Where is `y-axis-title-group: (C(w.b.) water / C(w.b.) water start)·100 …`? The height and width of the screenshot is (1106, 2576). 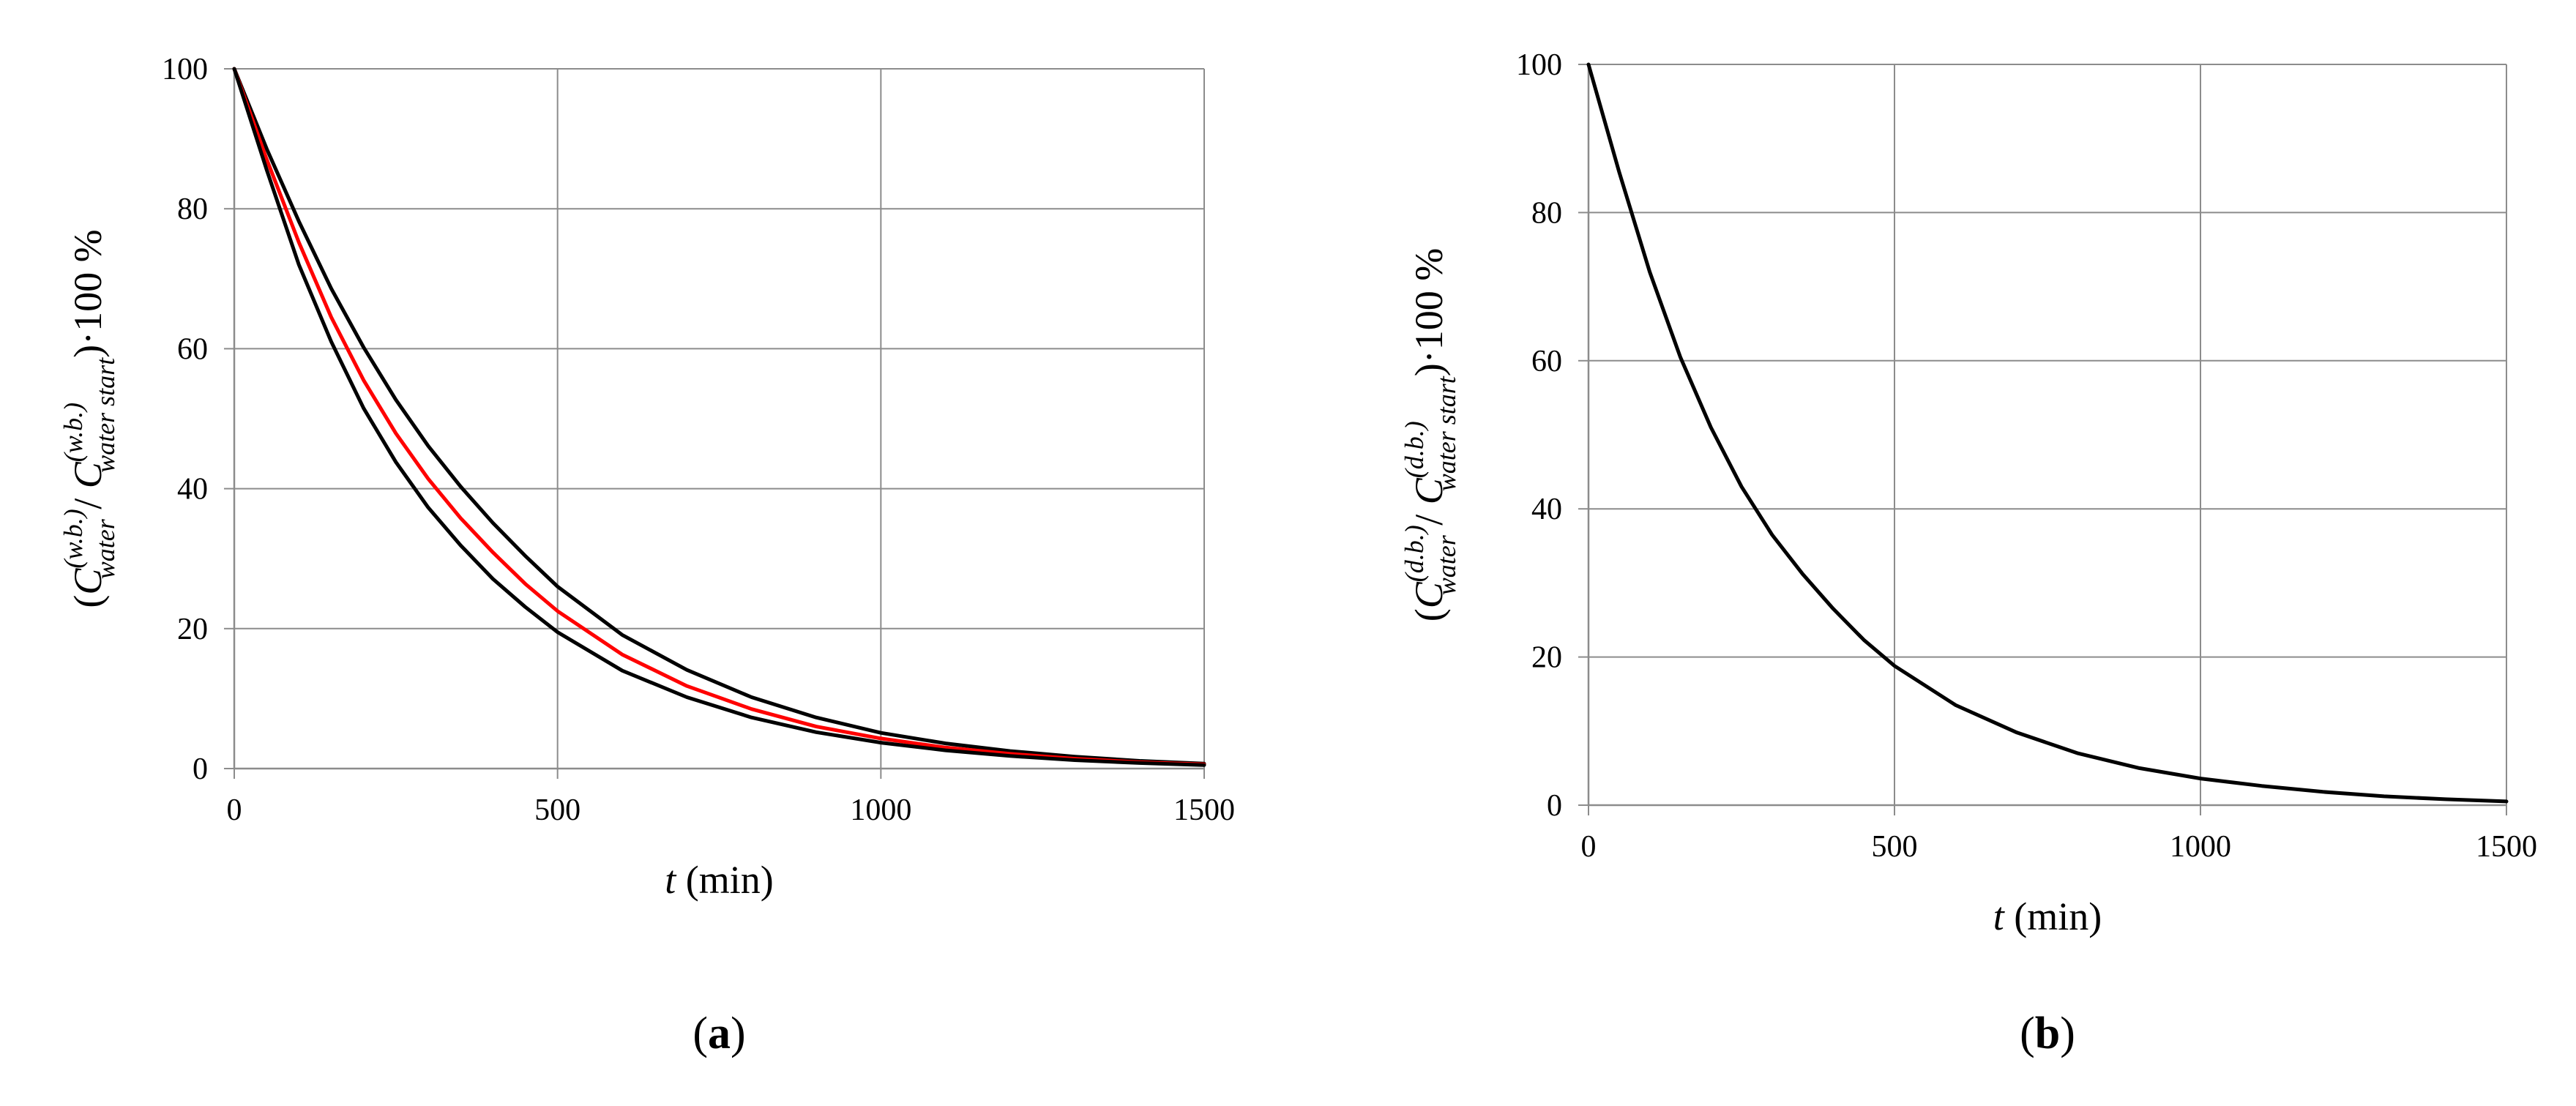 y-axis-title-group: (C(w.b.) water / C(w.b.) water start)·100 … is located at coordinates (89, 418).